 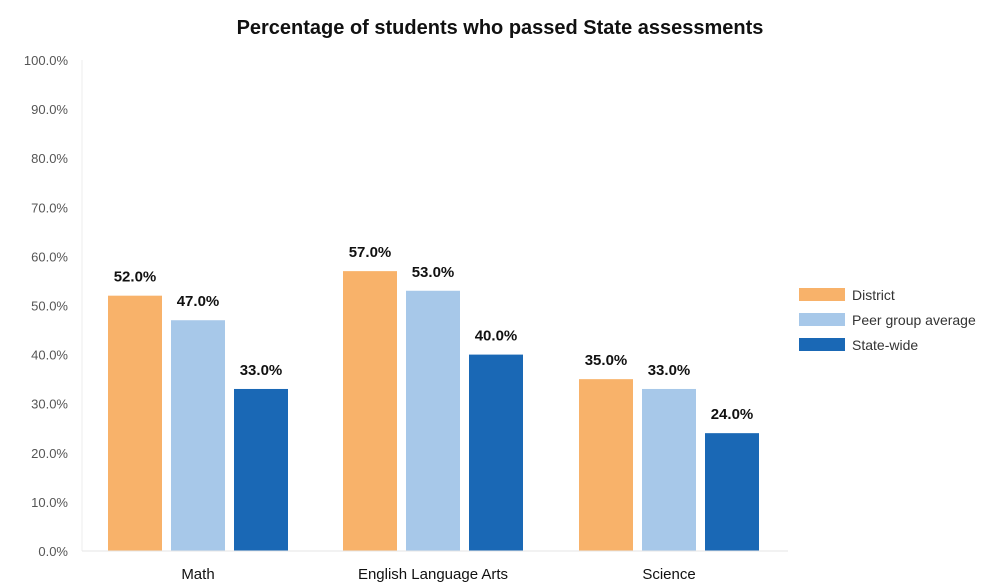 What do you see at coordinates (49, 502) in the screenshot?
I see `y-tick-label: 10.0%` at bounding box center [49, 502].